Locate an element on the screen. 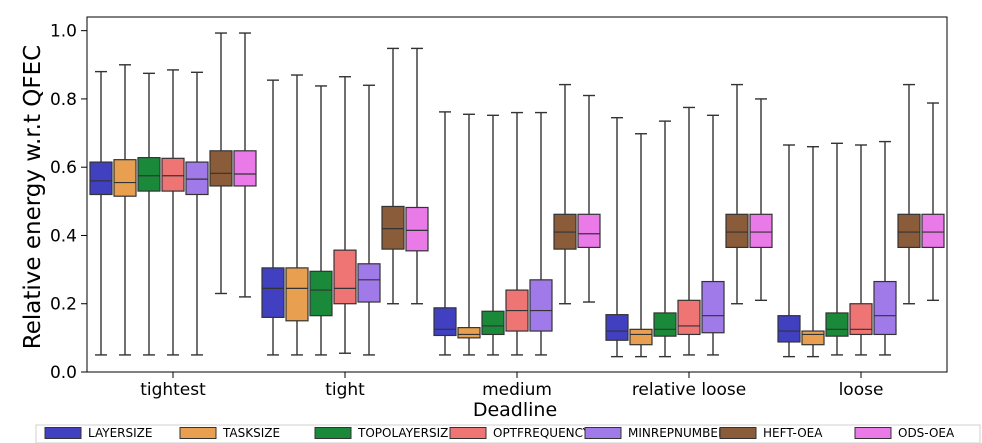  legend-label-heft-oea: HEFT-OEA is located at coordinates (793, 433).